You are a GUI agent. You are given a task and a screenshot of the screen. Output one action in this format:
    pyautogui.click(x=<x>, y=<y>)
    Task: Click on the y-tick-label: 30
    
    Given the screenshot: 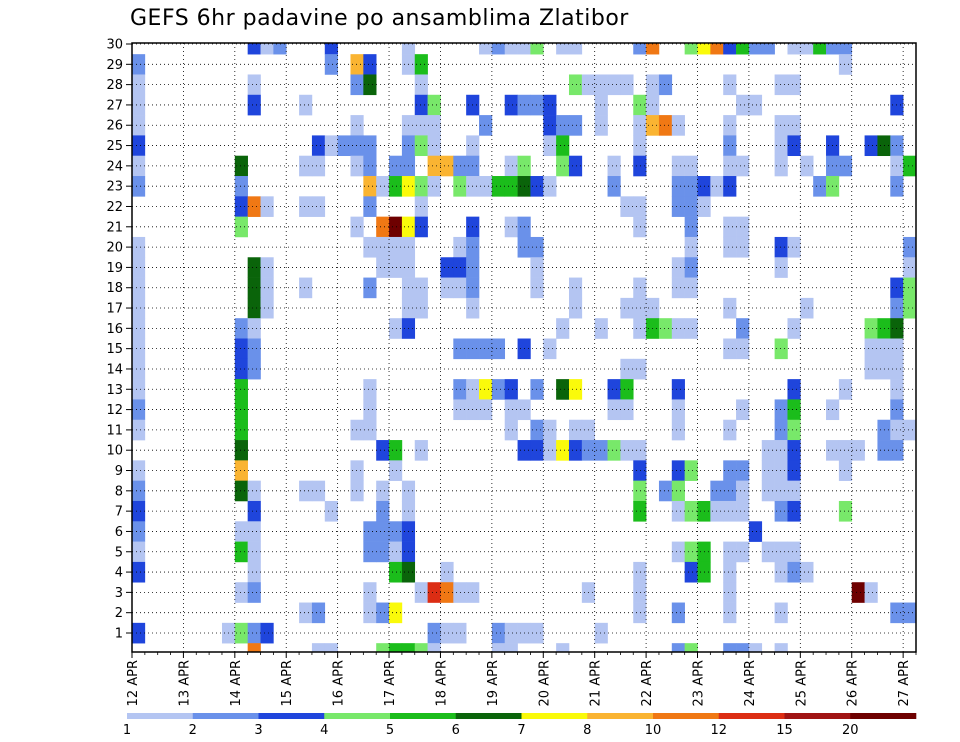 What is the action you would take?
    pyautogui.click(x=114, y=45)
    